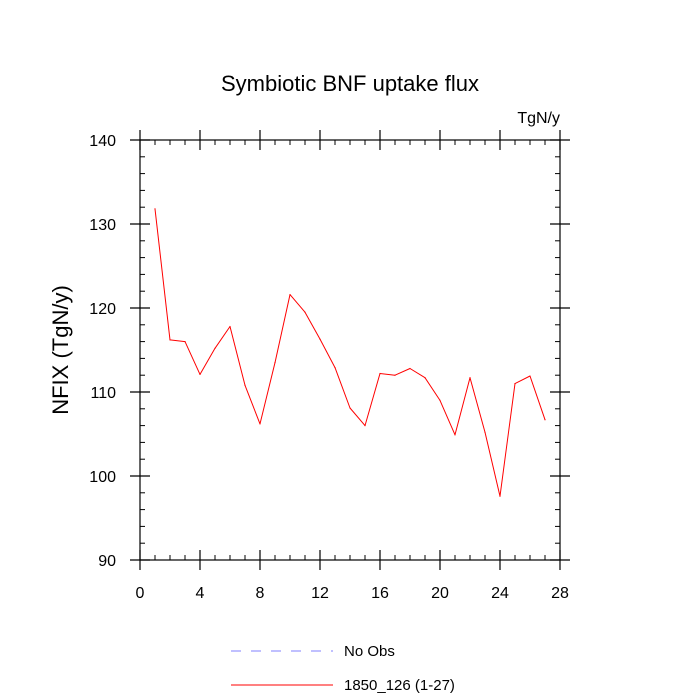 The width and height of the screenshot is (700, 700). I want to click on chart-title: Symbiotic BNF uptake flux, so click(350, 83).